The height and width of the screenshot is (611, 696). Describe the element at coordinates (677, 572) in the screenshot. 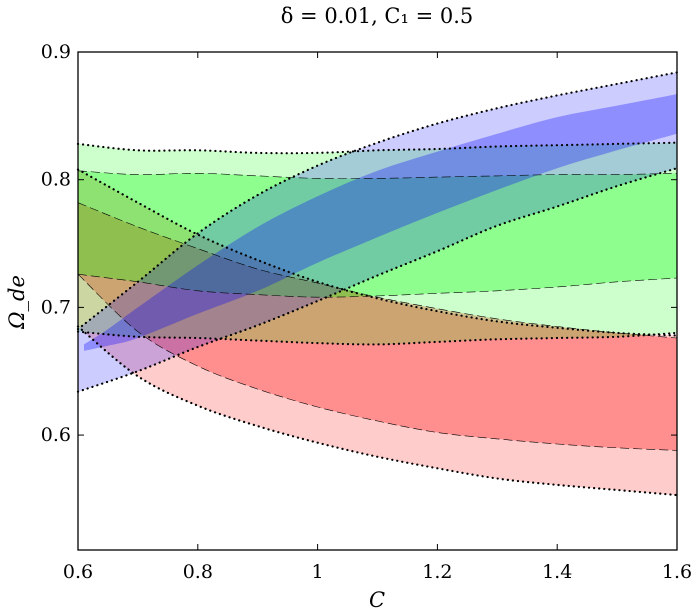

I see `x-tick-label: 1.6` at that location.